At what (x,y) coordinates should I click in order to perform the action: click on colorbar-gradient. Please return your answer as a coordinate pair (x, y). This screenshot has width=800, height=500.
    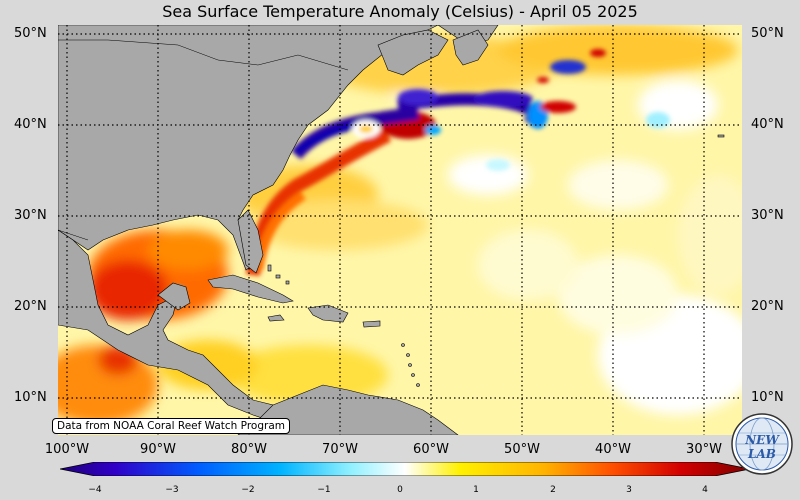
    Looking at the image, I should click on (405, 469).